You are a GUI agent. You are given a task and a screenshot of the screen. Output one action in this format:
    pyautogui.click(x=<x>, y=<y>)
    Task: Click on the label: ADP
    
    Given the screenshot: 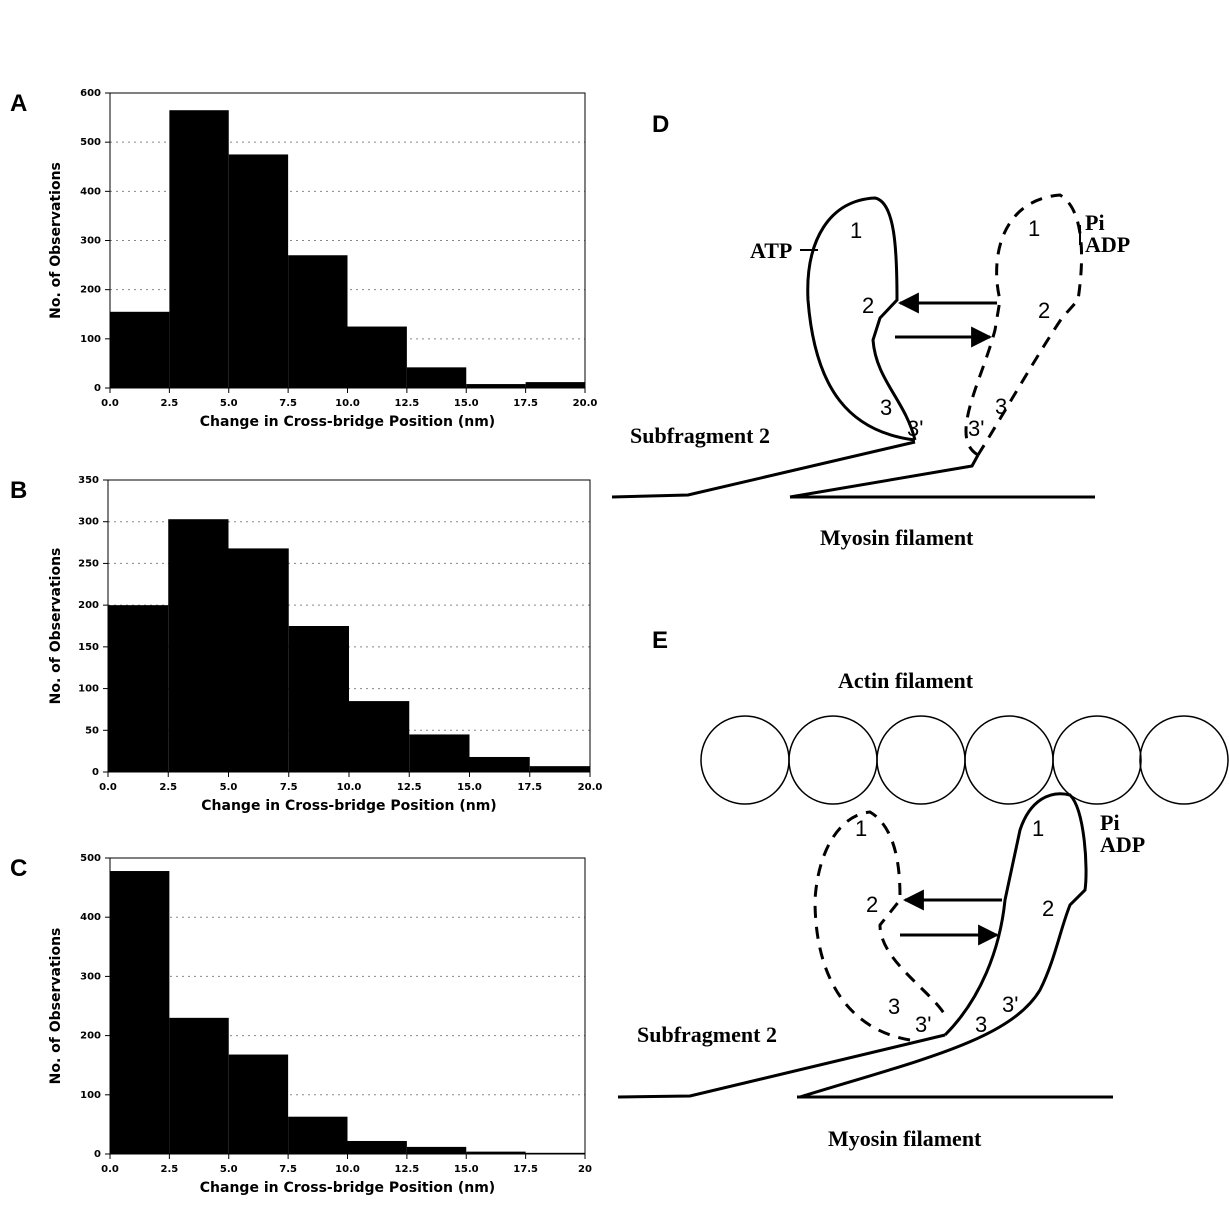 What is the action you would take?
    pyautogui.click(x=1107, y=244)
    